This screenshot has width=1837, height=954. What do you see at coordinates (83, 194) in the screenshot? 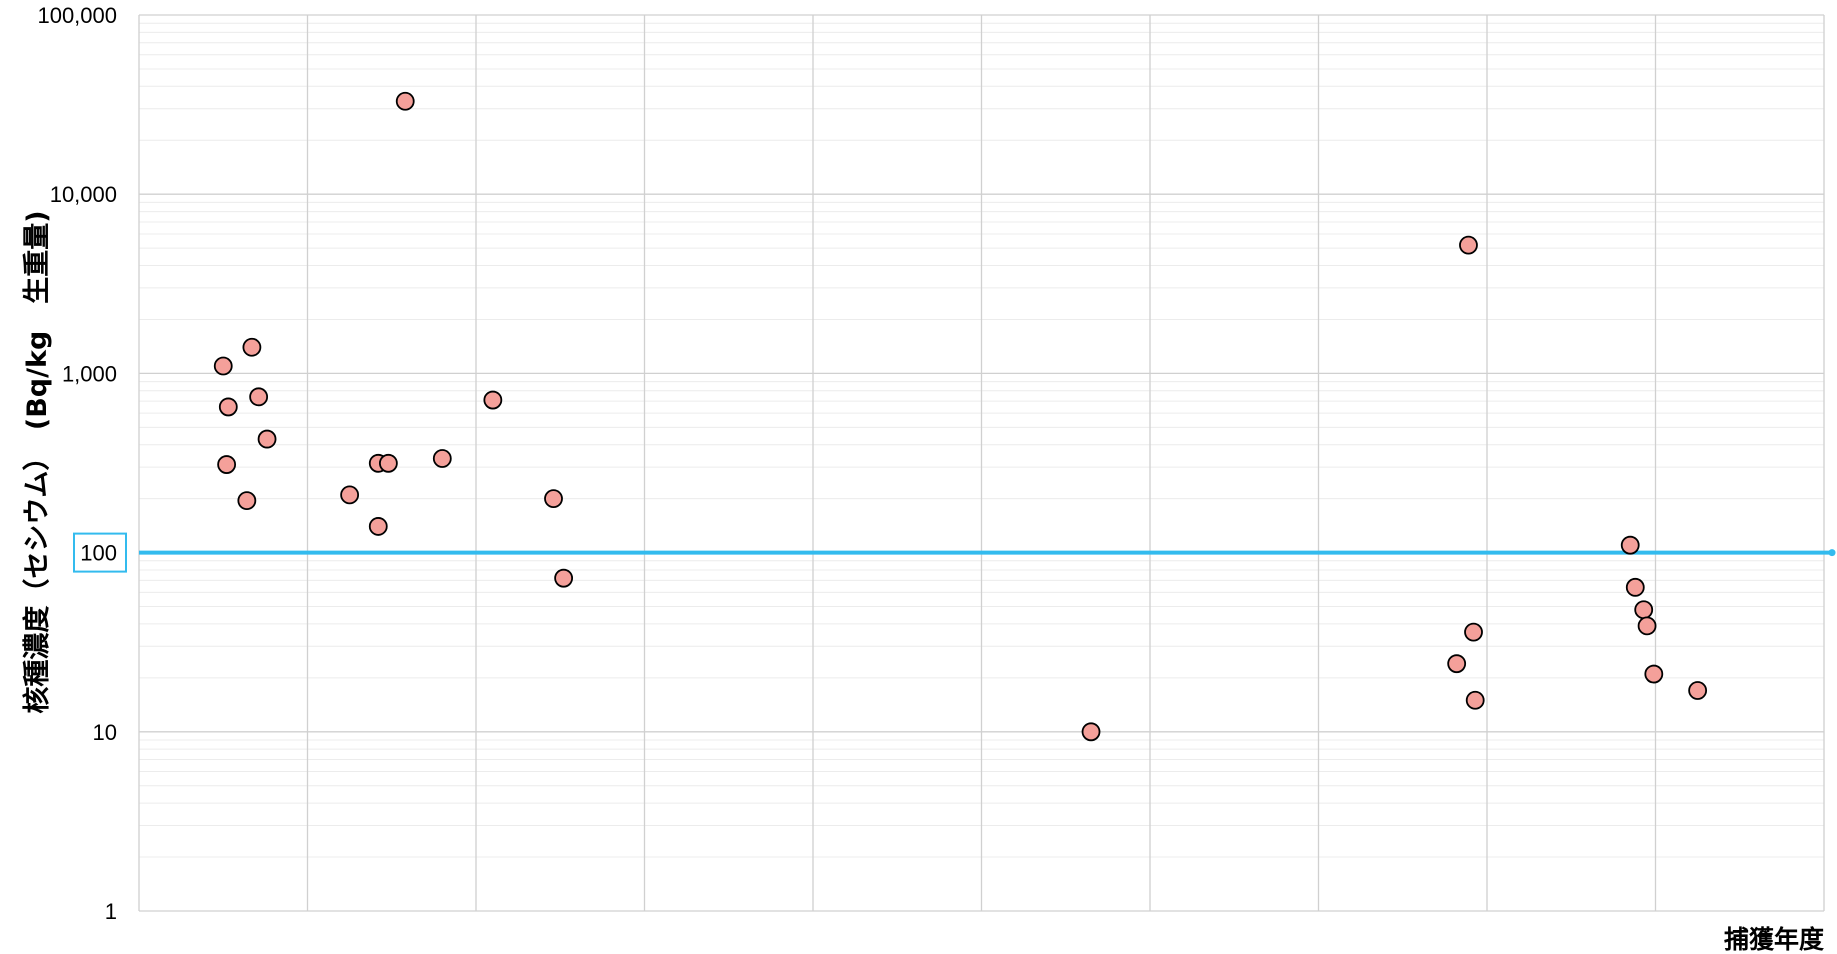
I see `y-tick-label: 10,000` at bounding box center [83, 194].